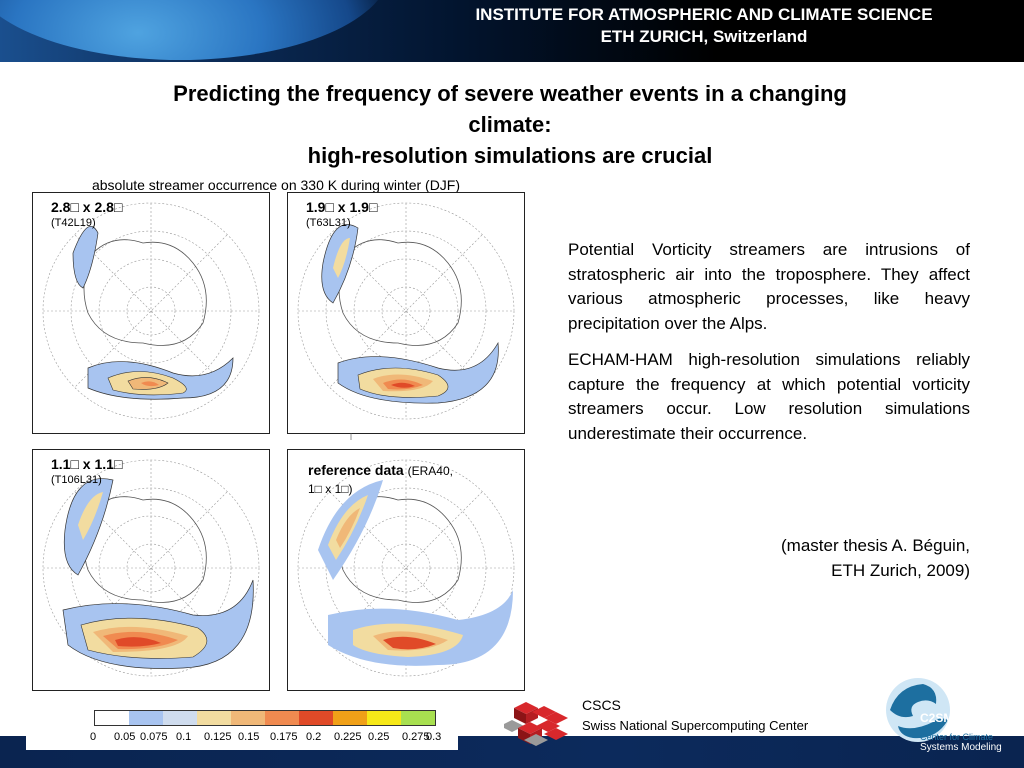 This screenshot has height=768, width=1024. Describe the element at coordinates (184, 737) in the screenshot. I see `colorbar-tick-label: 0.1` at that location.